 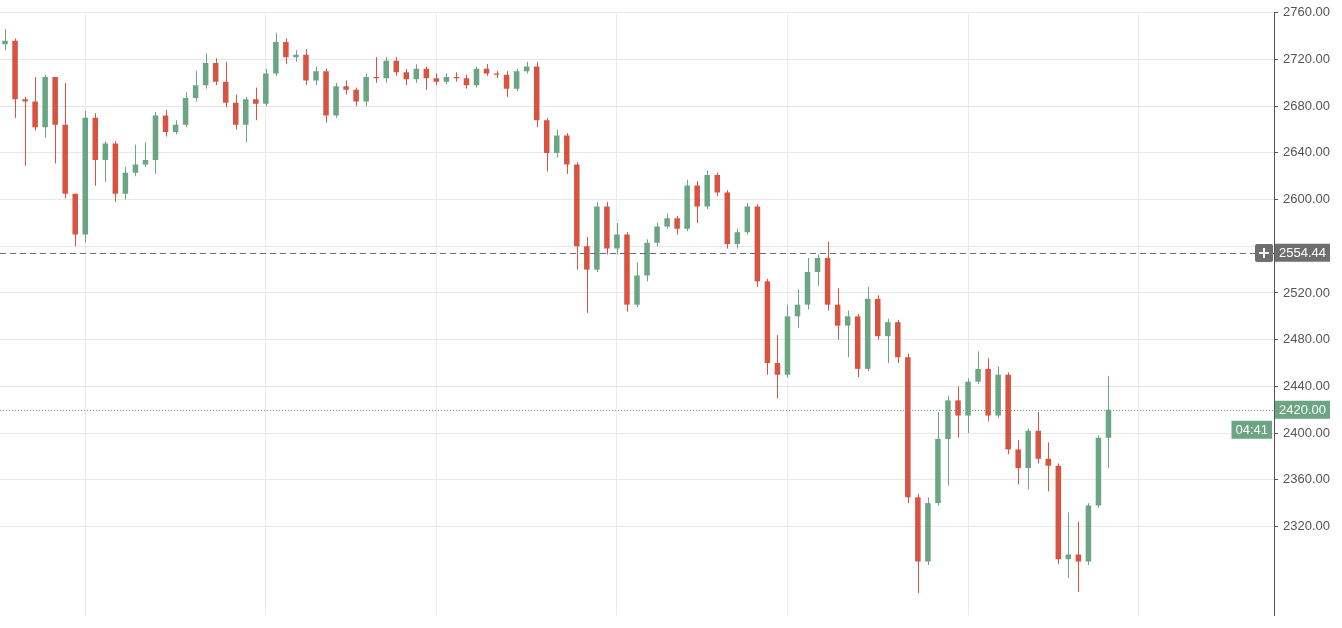 What do you see at coordinates (1306, 432) in the screenshot?
I see `y-tick-label: 2400.00` at bounding box center [1306, 432].